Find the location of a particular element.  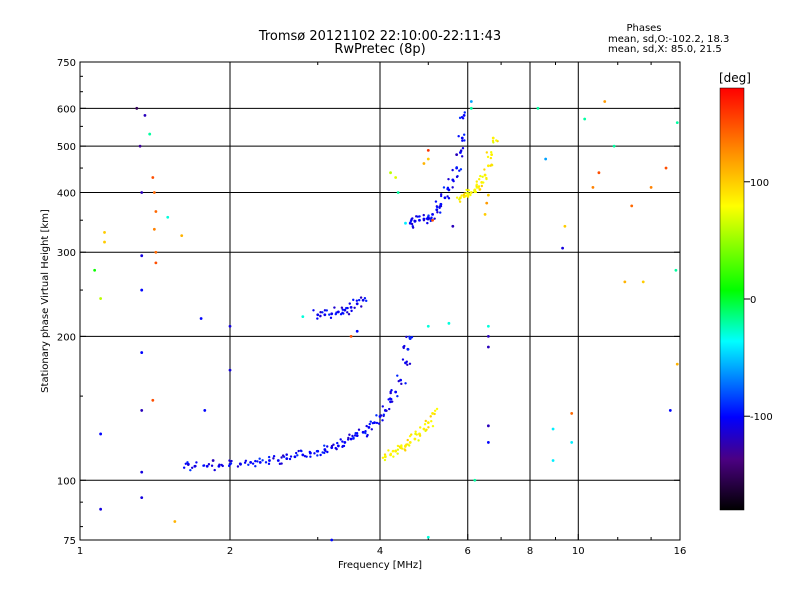

colorbar-tick-label: 0 is located at coordinates (753, 300).